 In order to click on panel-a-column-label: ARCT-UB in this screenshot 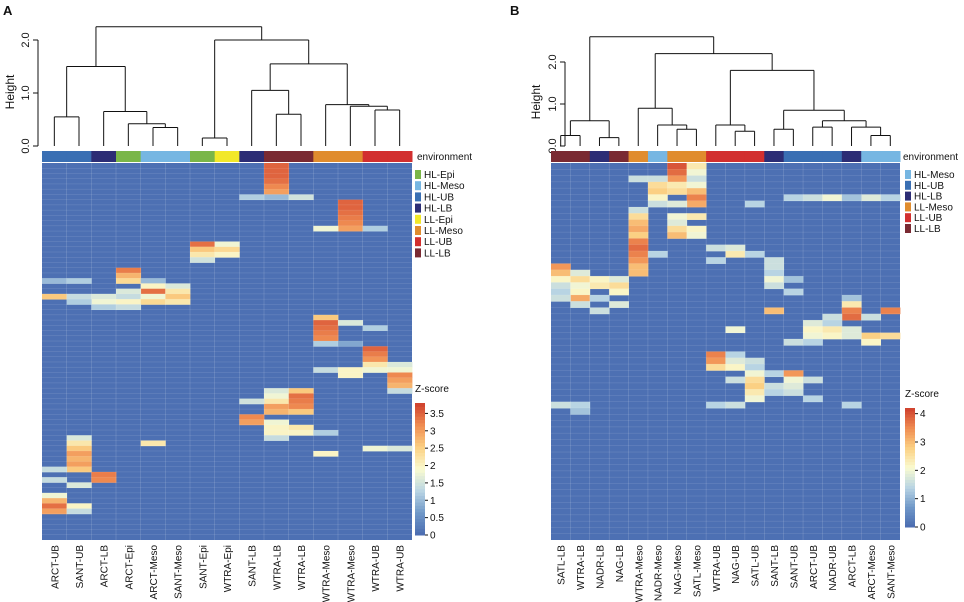, I will do `click(55, 567)`.